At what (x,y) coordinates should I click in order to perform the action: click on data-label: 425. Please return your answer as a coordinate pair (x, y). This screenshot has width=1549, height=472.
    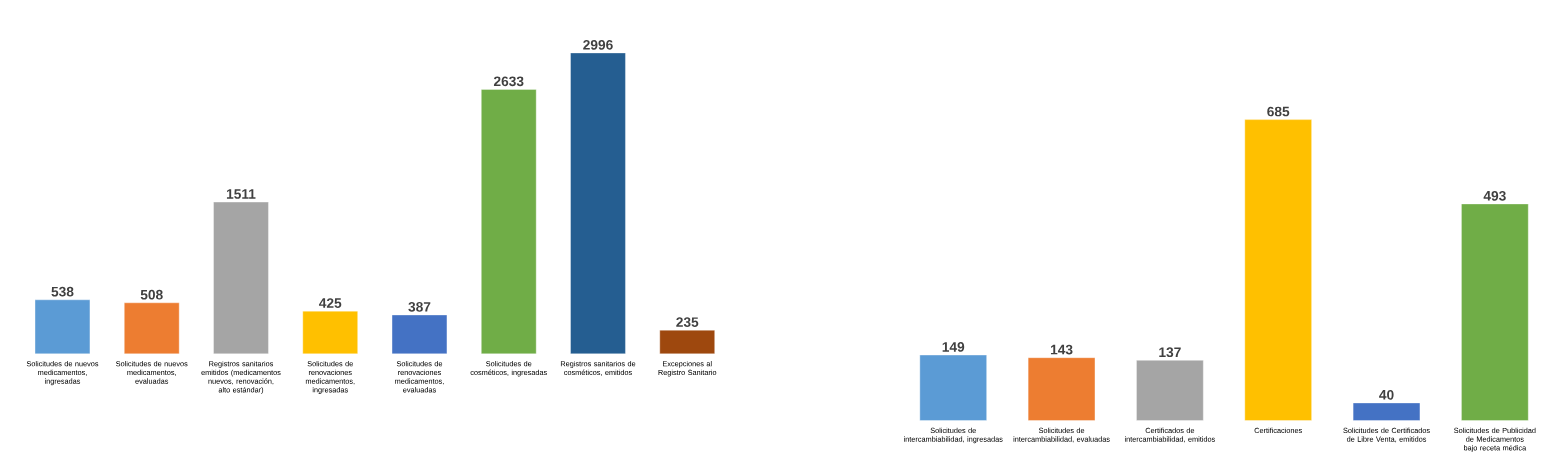
    Looking at the image, I should click on (330, 303).